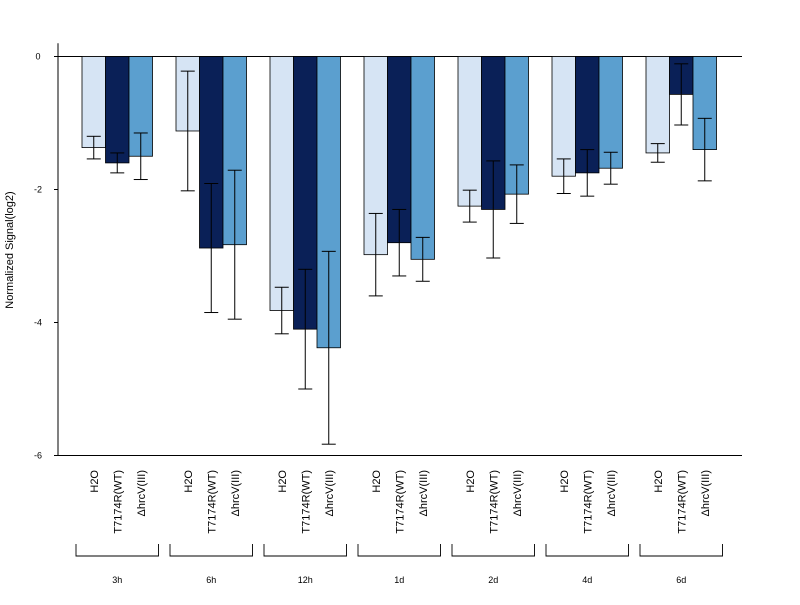  What do you see at coordinates (493, 580) in the screenshot?
I see `category-label: 2d` at bounding box center [493, 580].